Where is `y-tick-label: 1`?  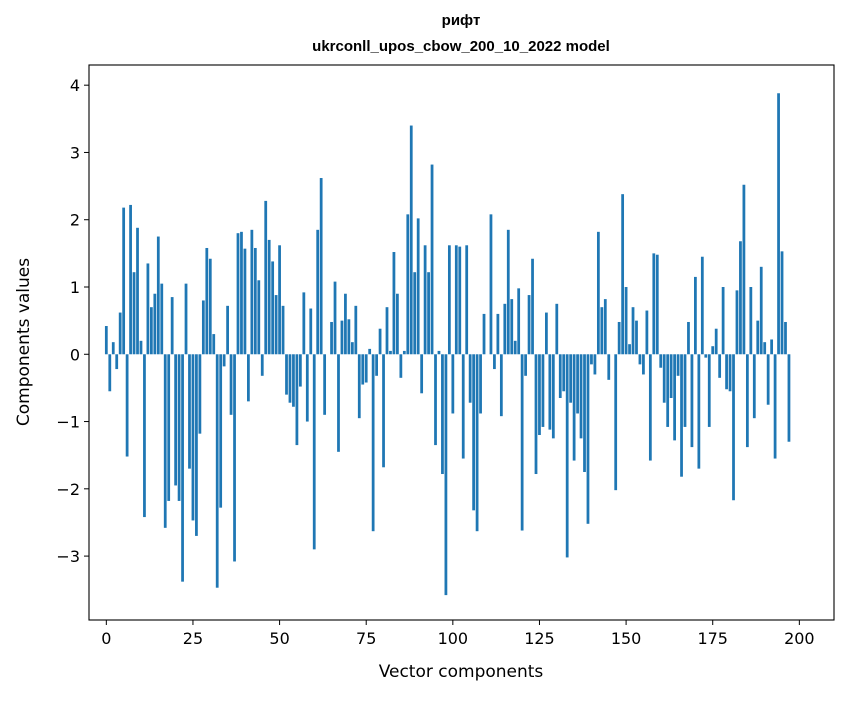
y-tick-label: 1 is located at coordinates (75, 287).